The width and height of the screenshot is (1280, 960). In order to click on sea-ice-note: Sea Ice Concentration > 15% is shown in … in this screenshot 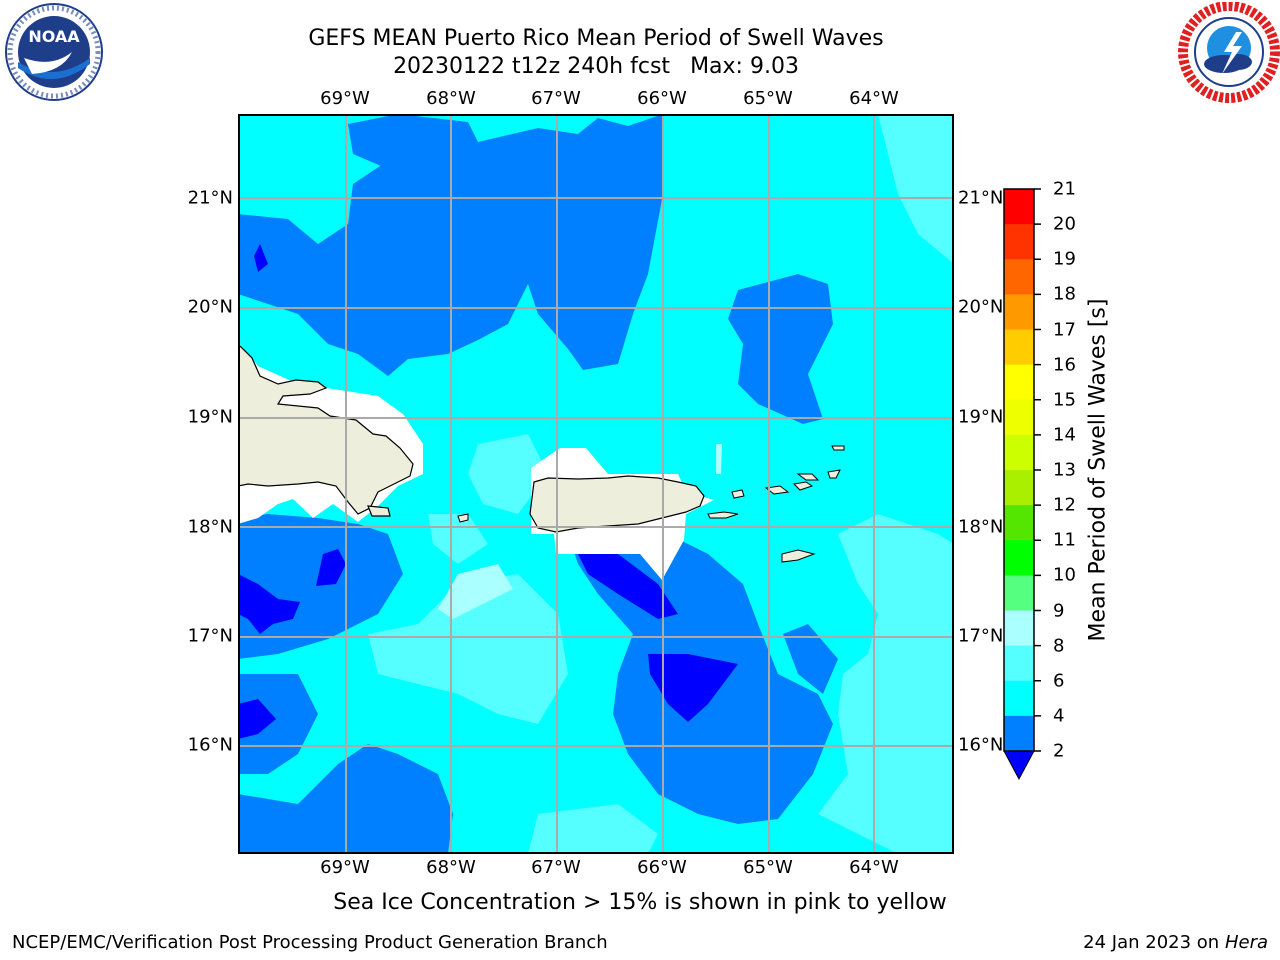, I will do `click(640, 902)`.